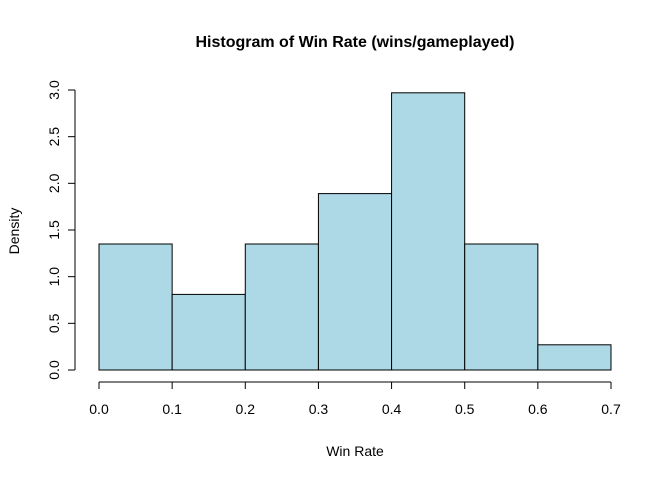 This screenshot has width=672, height=480. Describe the element at coordinates (246, 409) in the screenshot. I see `x-tick-label: 0.2` at that location.